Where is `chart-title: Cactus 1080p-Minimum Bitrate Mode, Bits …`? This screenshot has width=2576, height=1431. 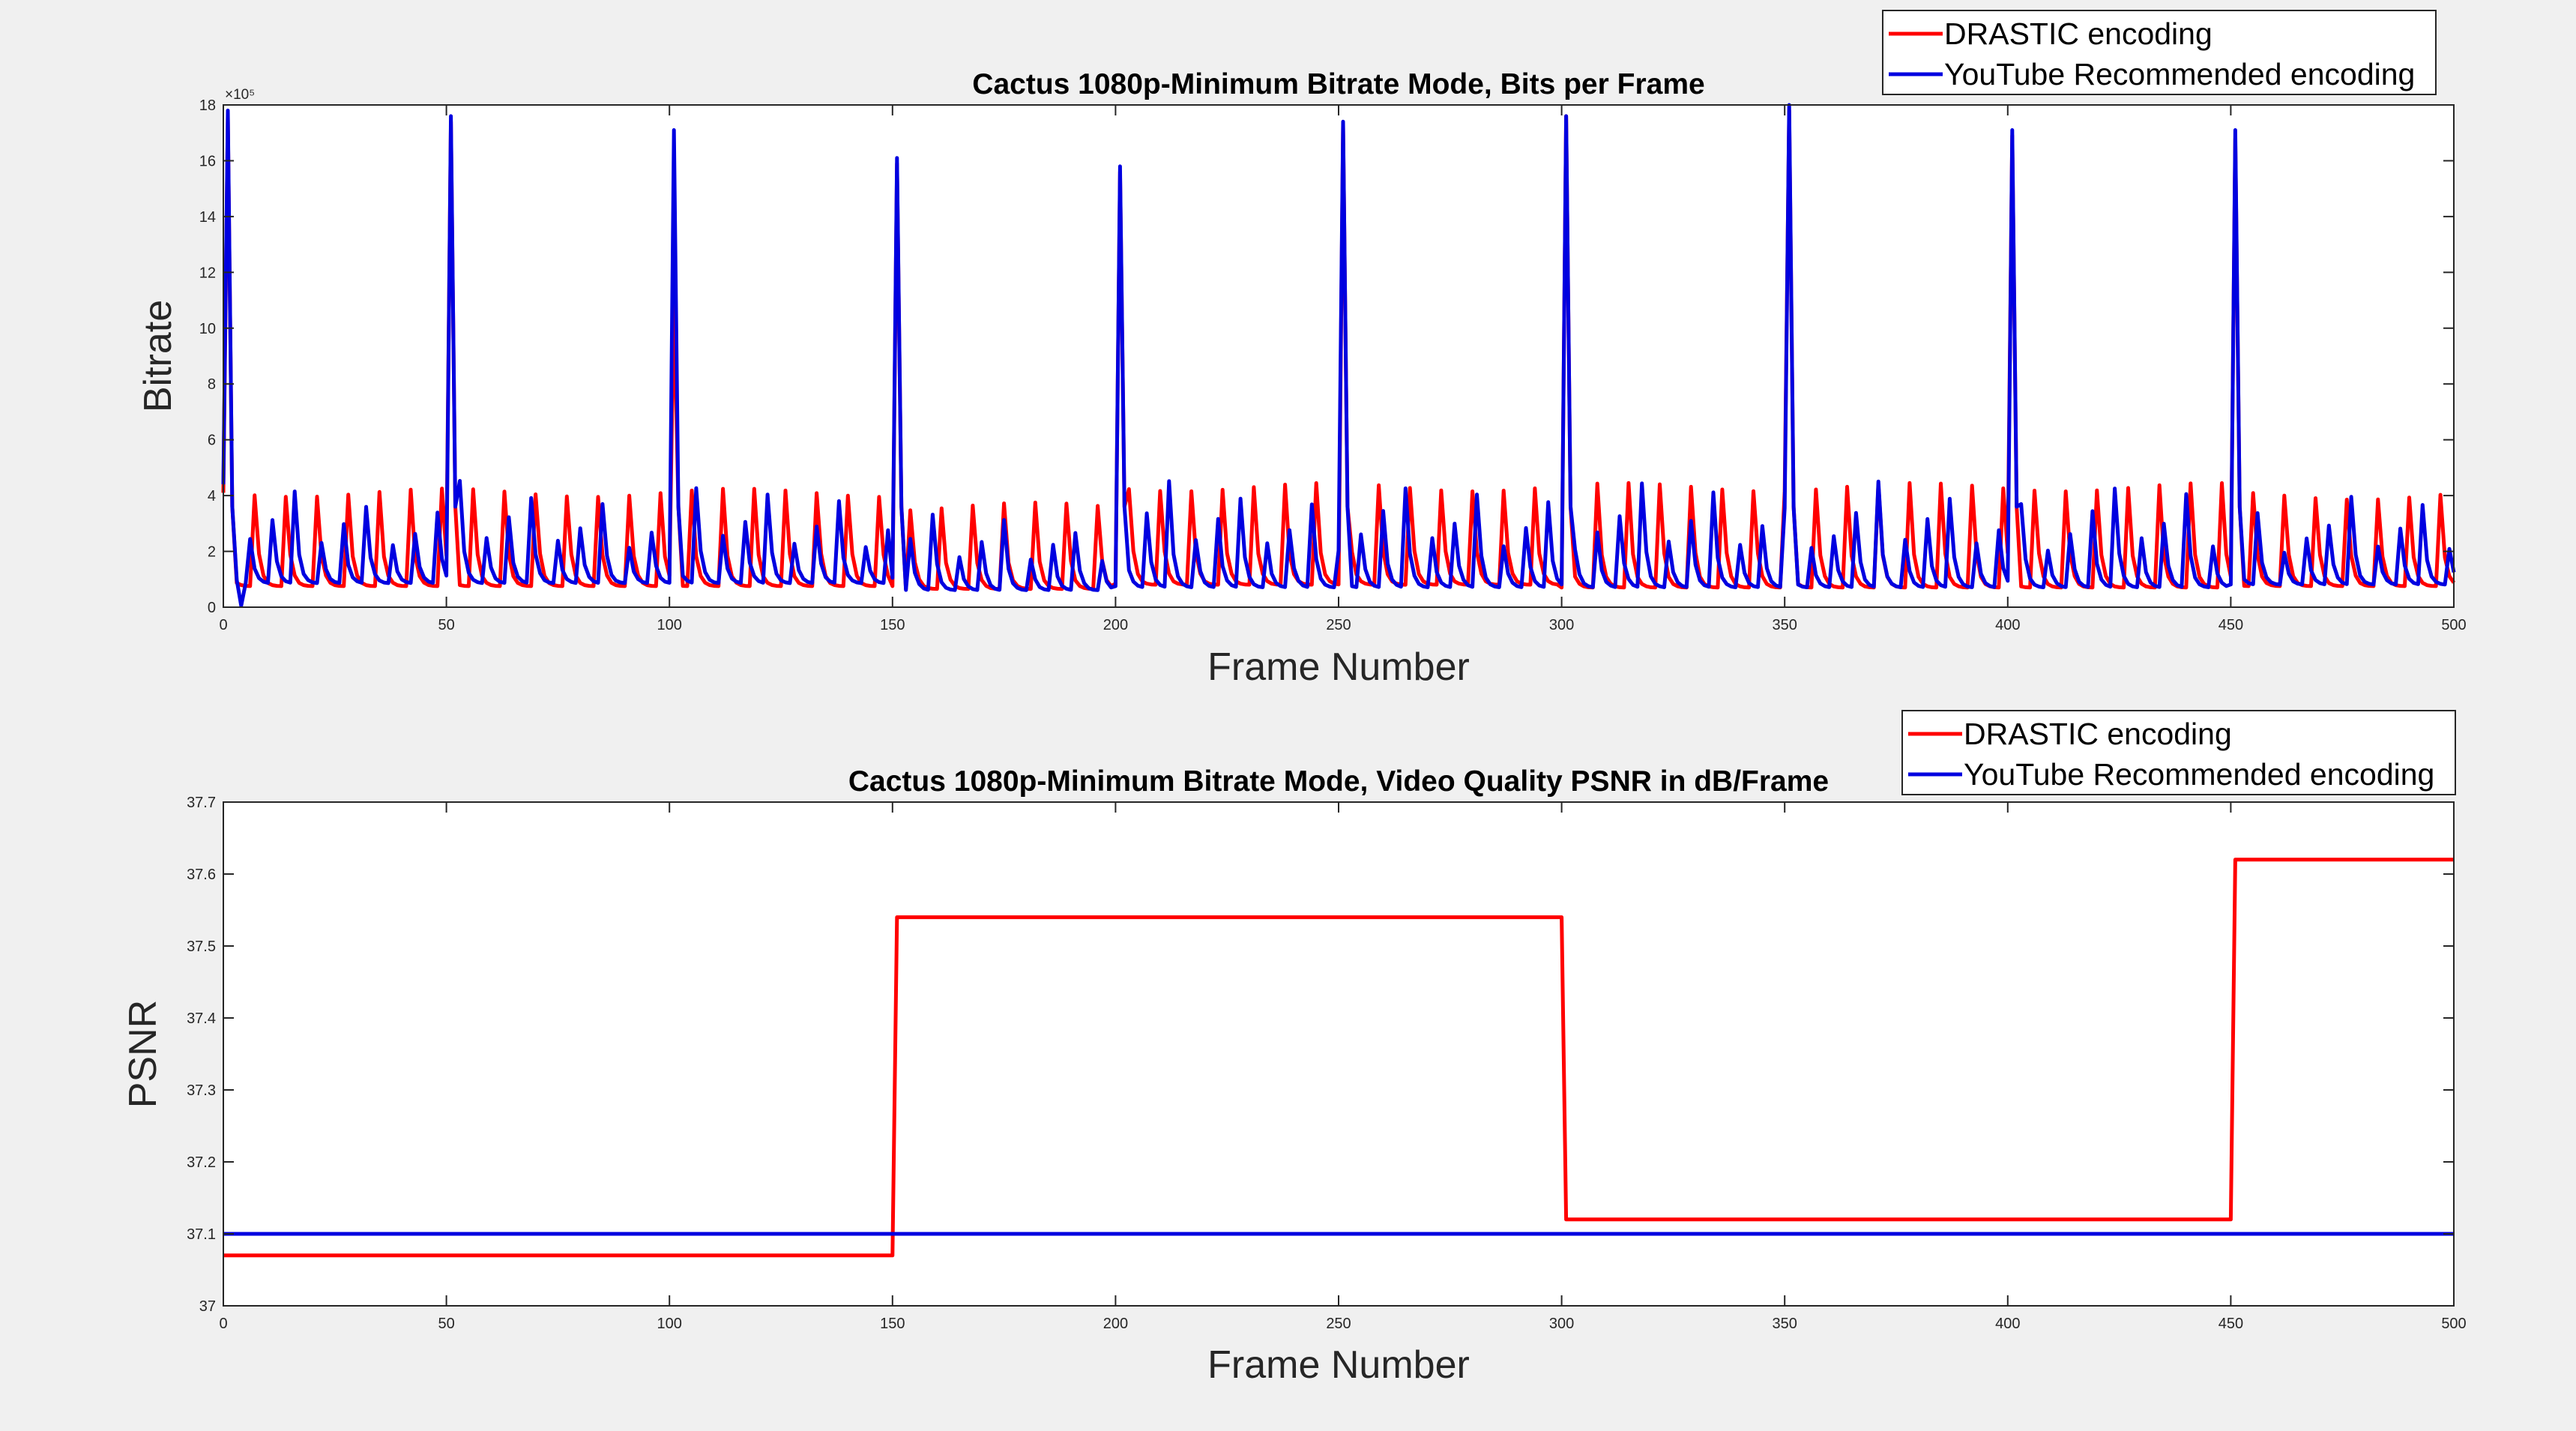
chart-title: Cactus 1080p-Minimum Bitrate Mode, Bits … is located at coordinates (1338, 84).